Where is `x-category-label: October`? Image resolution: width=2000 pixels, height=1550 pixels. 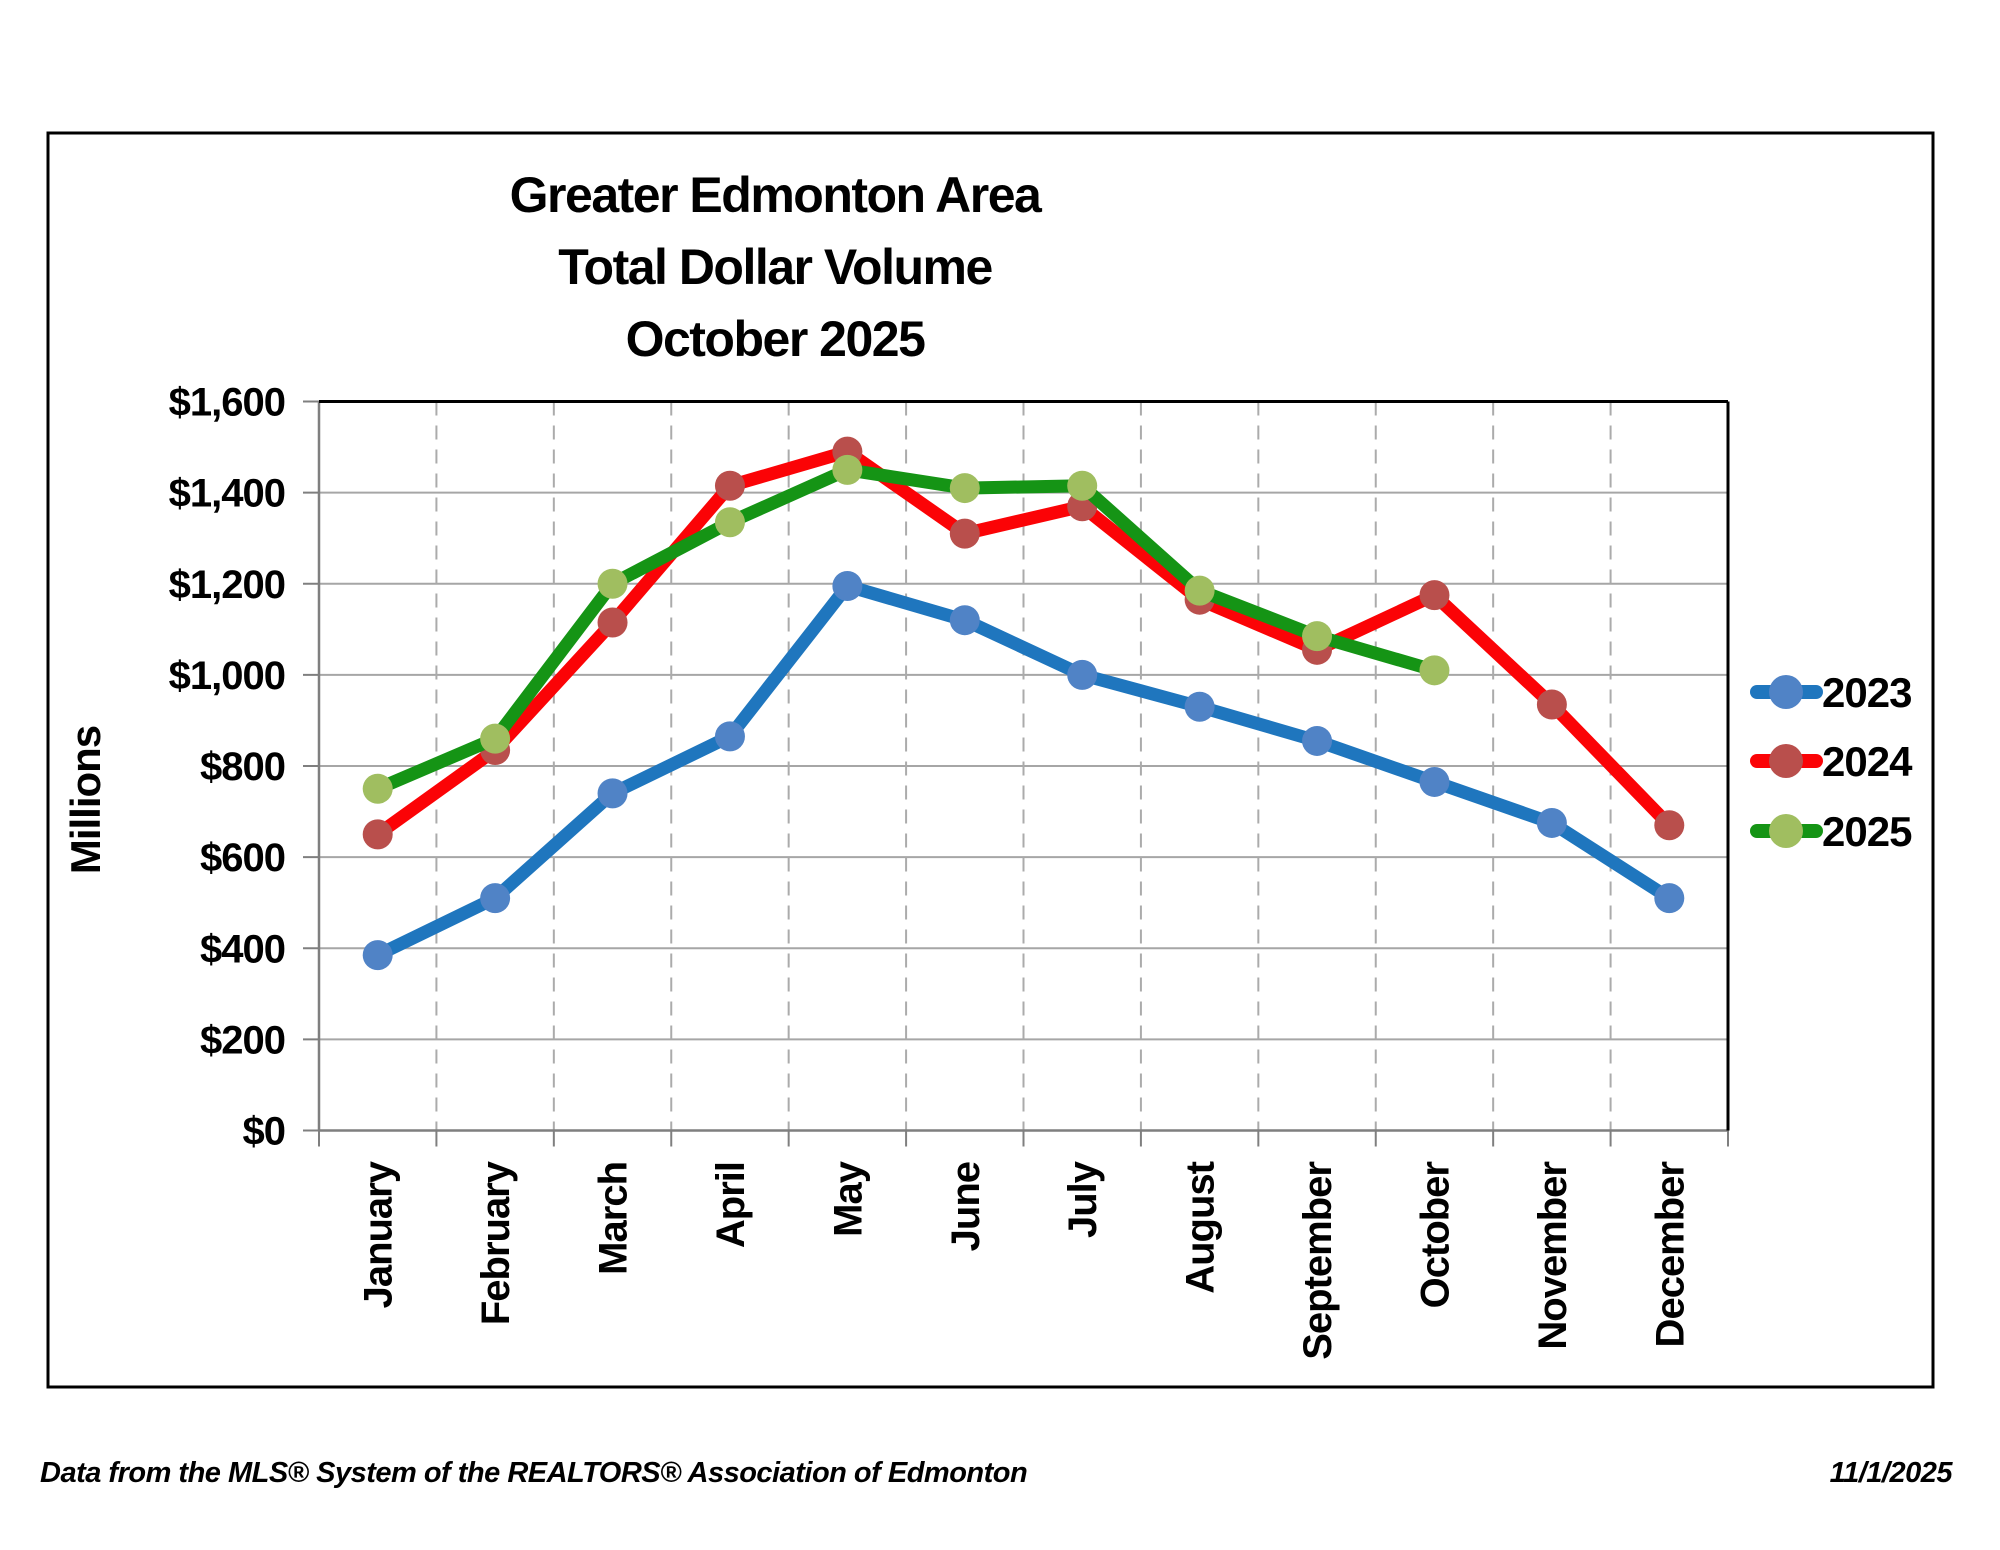 x-category-label: October is located at coordinates (1435, 1235).